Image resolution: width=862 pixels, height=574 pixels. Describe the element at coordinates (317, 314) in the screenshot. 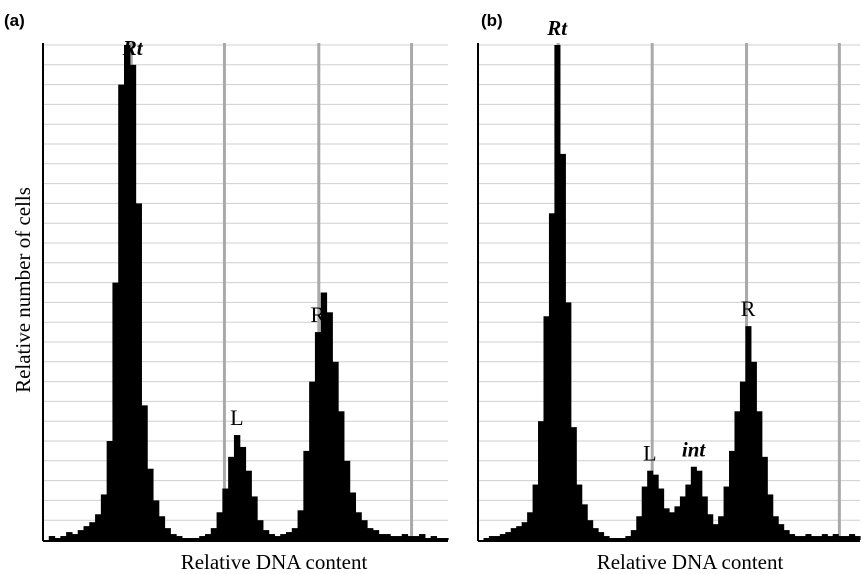

I see `peak-label-r: R` at that location.